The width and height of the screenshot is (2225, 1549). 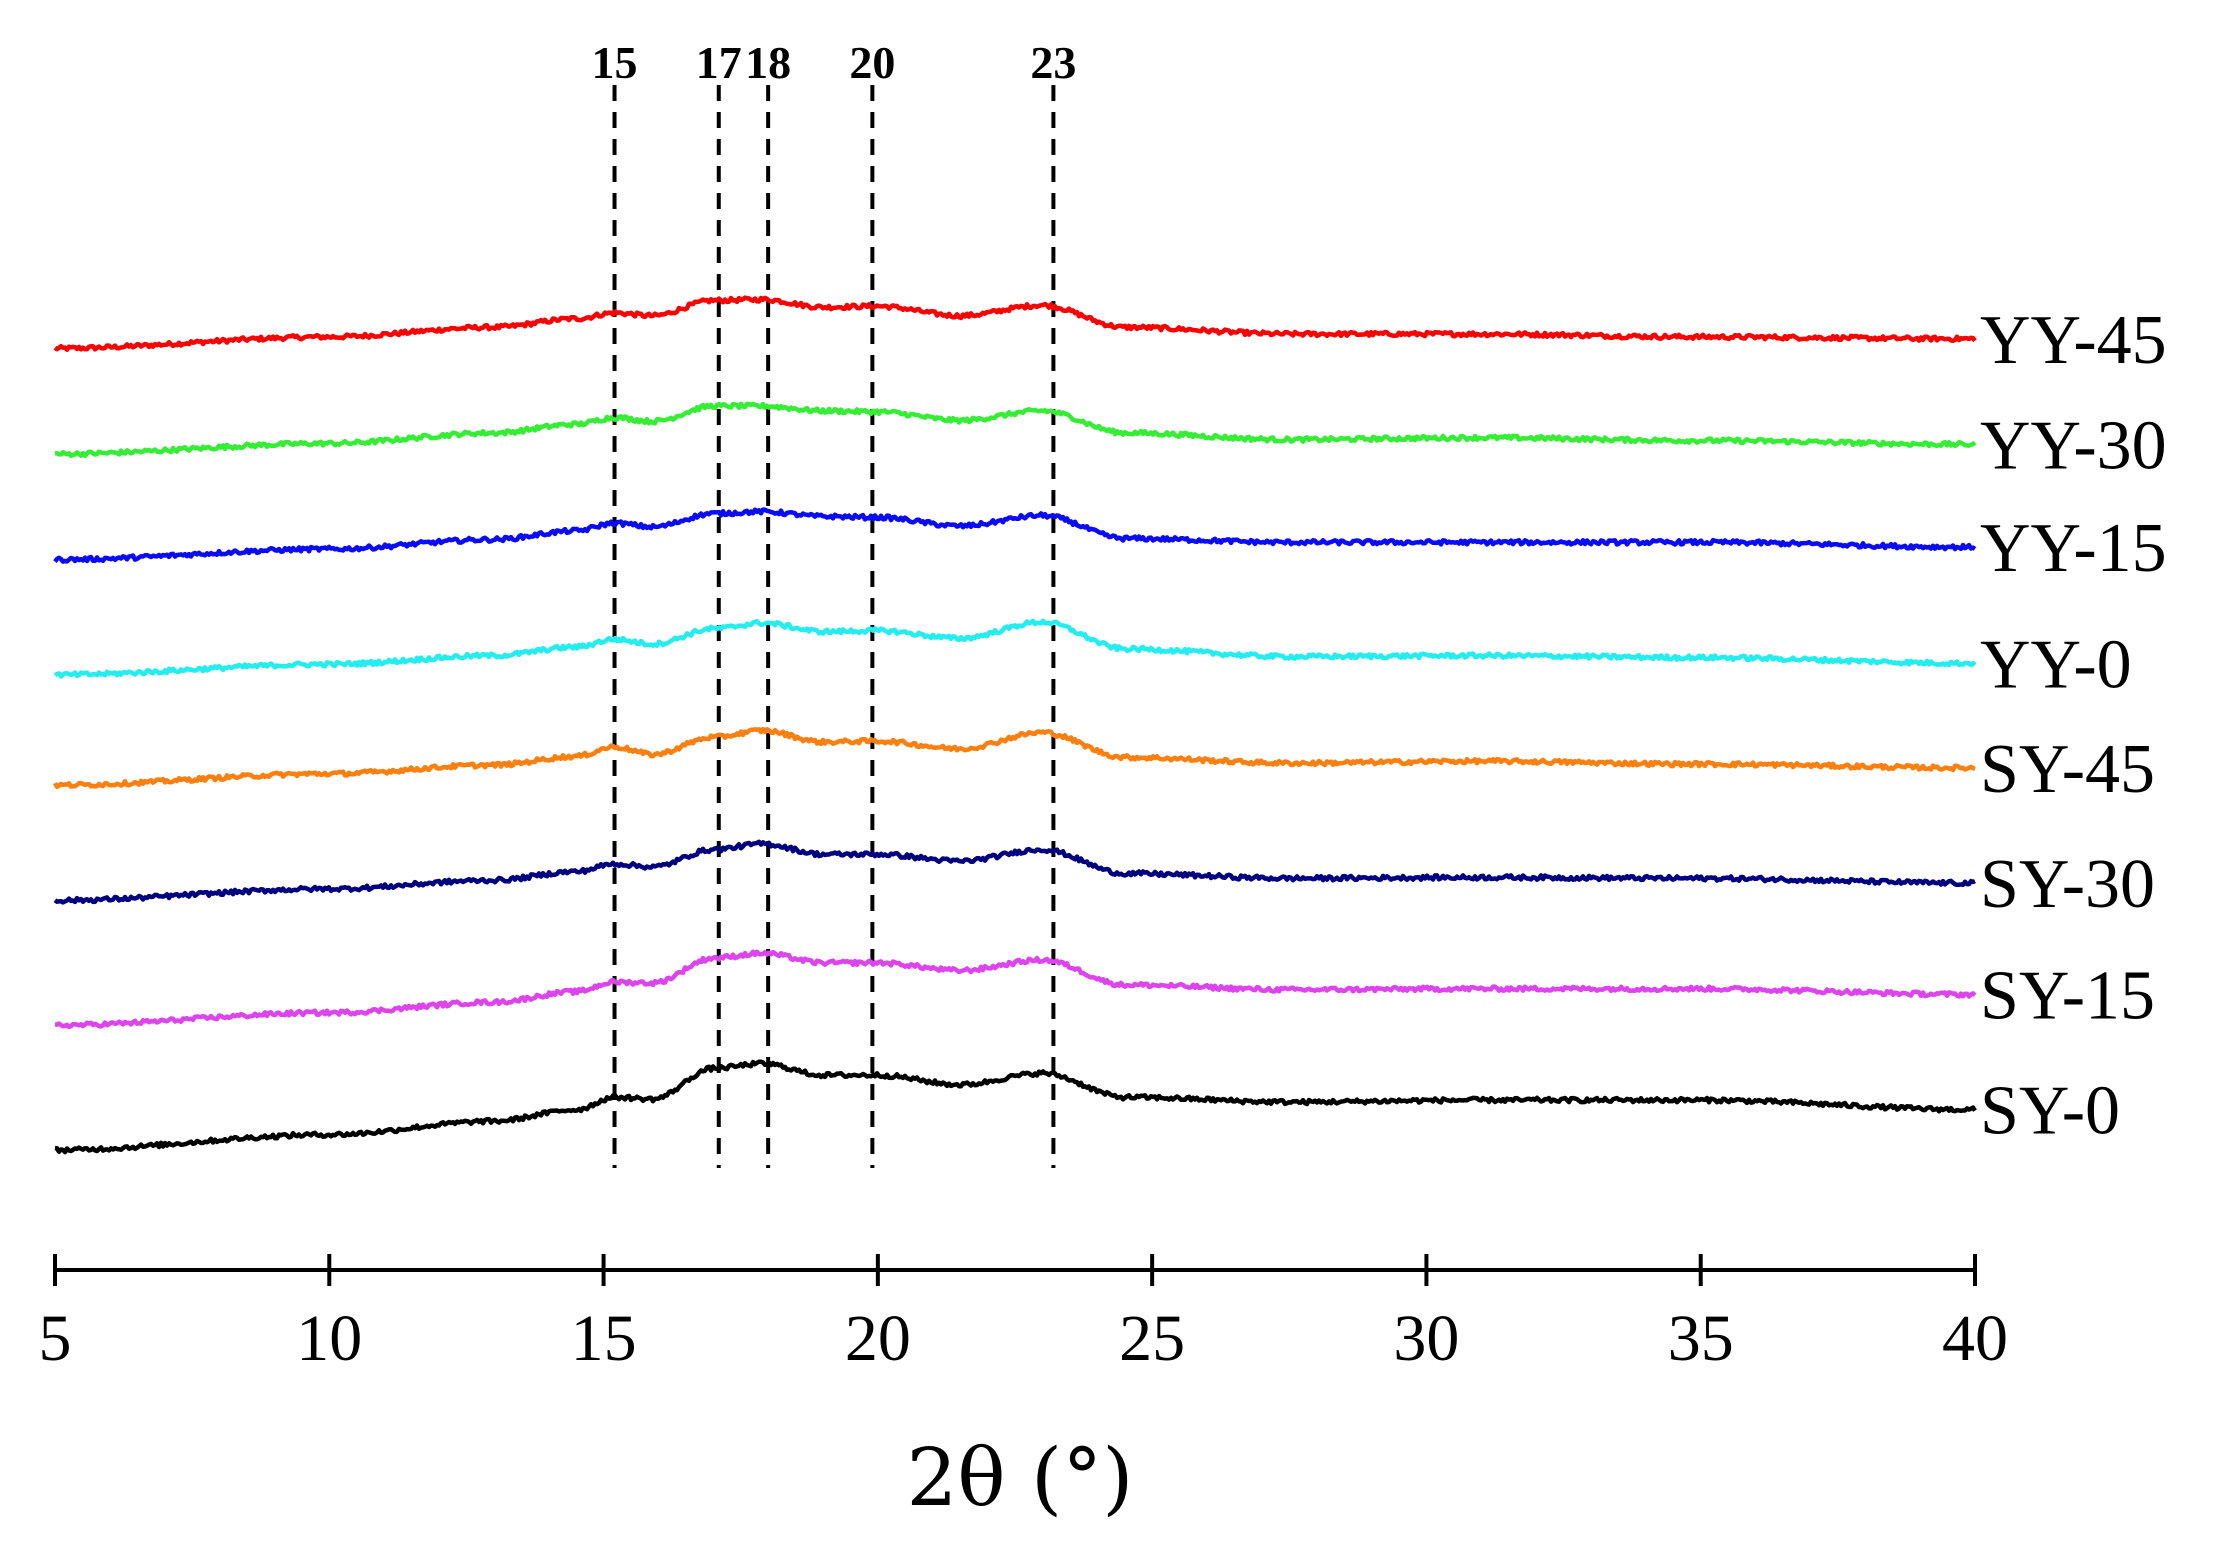 What do you see at coordinates (2067, 995) in the screenshot?
I see `series-label-sy-15: SY-15` at bounding box center [2067, 995].